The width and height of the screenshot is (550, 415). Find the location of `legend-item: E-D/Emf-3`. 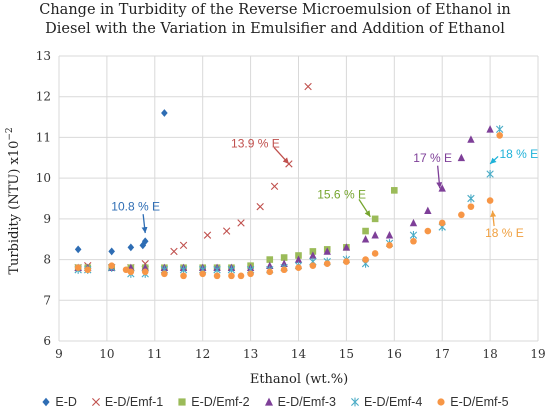

legend-item: E-D/Emf-3 is located at coordinates (300, 402).